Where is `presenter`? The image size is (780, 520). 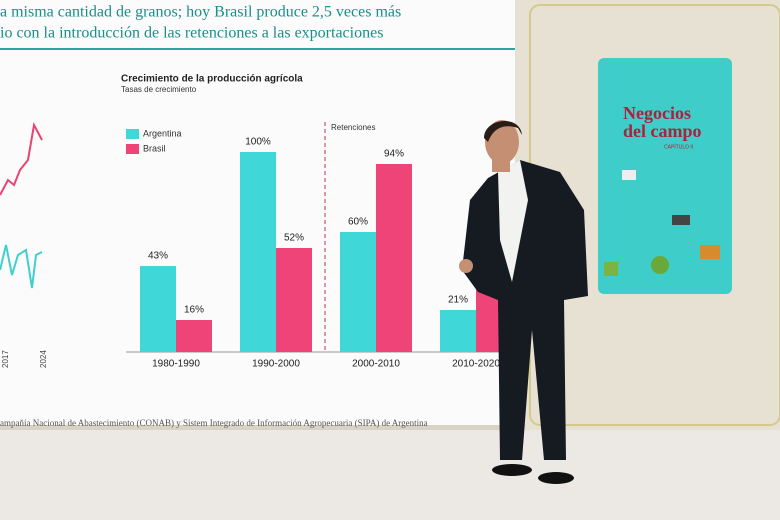
presenter is located at coordinates (523, 302).